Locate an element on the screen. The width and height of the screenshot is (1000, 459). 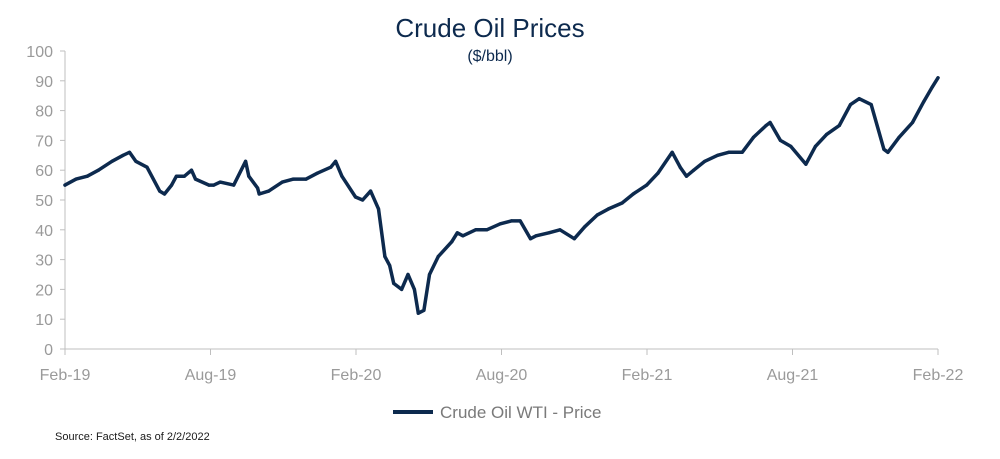
y-tick-label: 20 is located at coordinates (44, 290).